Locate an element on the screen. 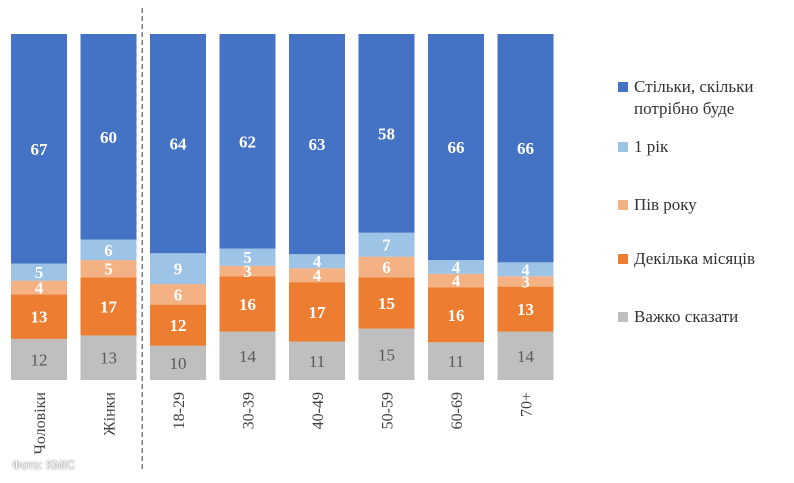 Image resolution: width=794 pixels, height=483 pixels. legend-label: Декілька місяців is located at coordinates (695, 258).